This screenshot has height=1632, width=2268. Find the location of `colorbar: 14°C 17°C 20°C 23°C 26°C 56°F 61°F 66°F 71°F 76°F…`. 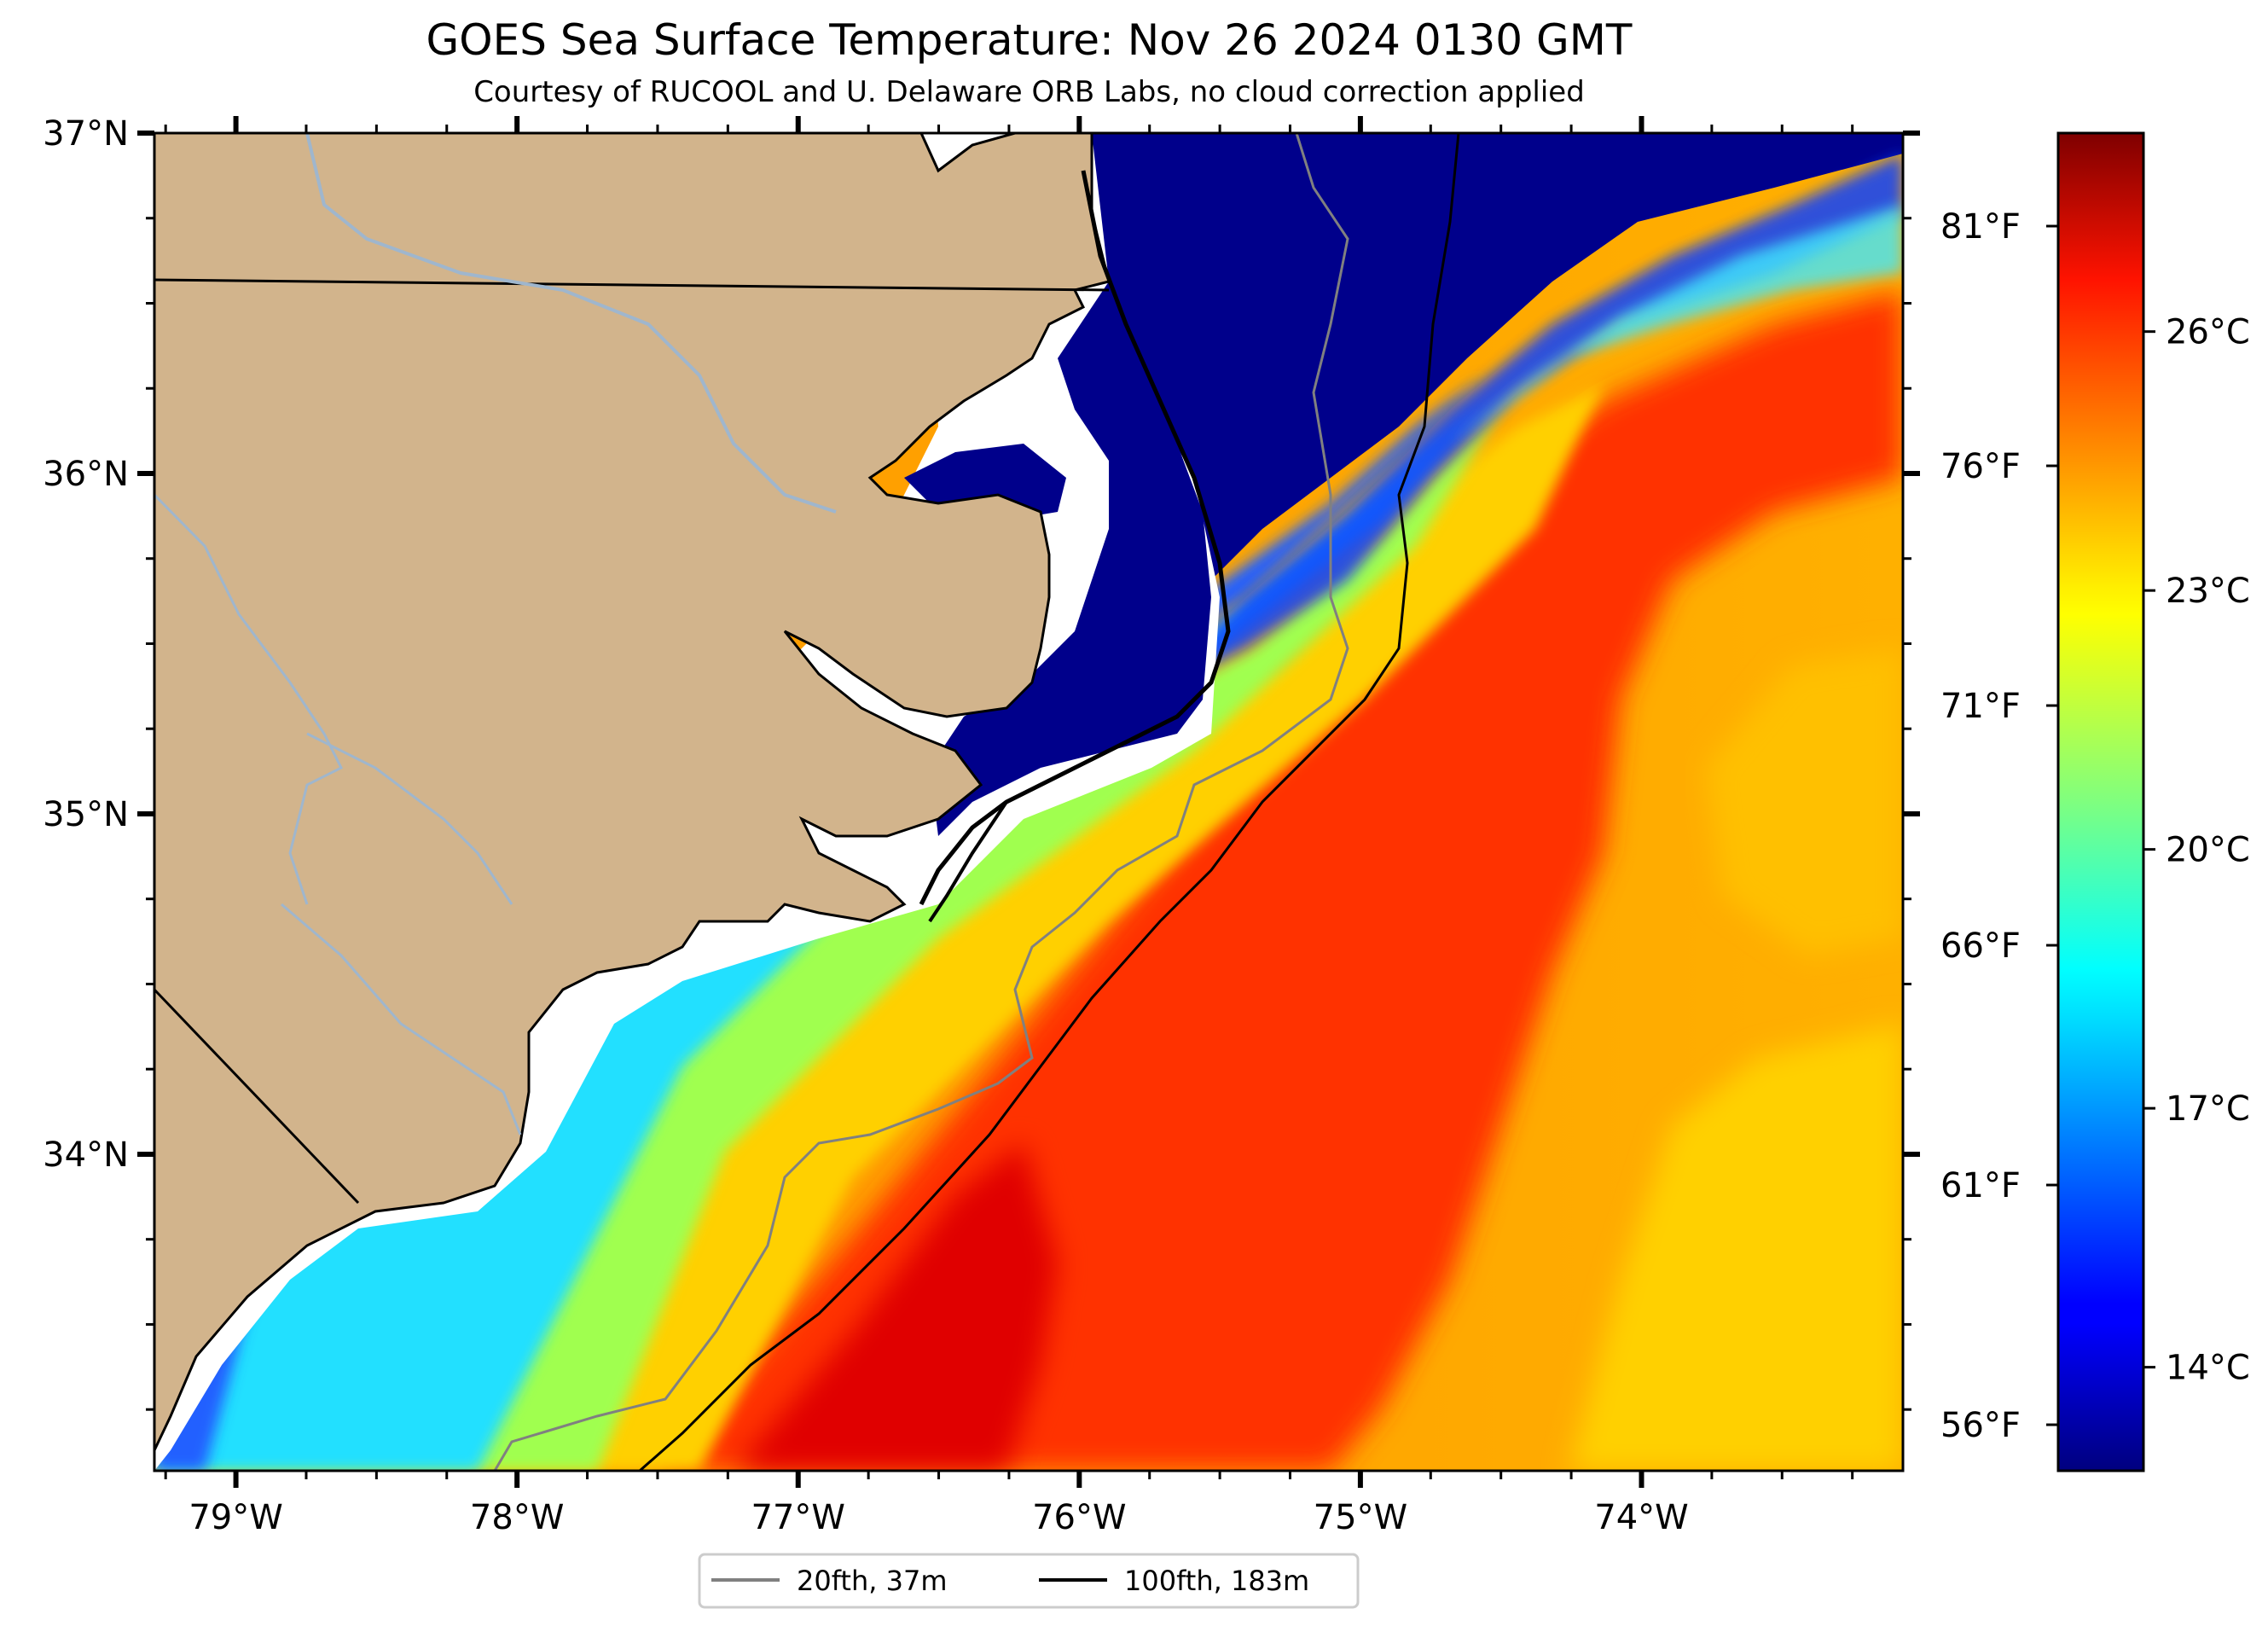

colorbar: 14°C 17°C 20°C 23°C 26°C 56°F 61°F 66°F 71°F 76°F… is located at coordinates (2095, 801).